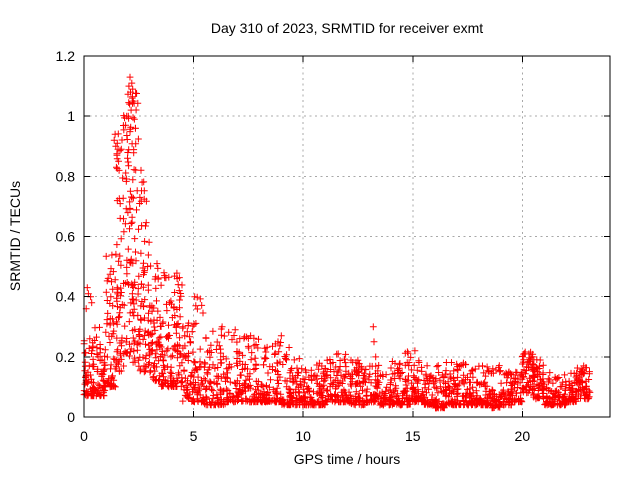 This screenshot has width=640, height=480. Describe the element at coordinates (303, 436) in the screenshot. I see `x-tick-label: 10` at that location.